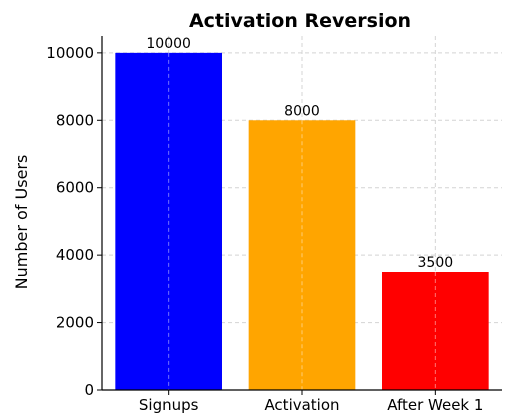 This screenshot has width=512, height=418. Describe the element at coordinates (435, 405) in the screenshot. I see `x-tick-label: After Week 1` at that location.